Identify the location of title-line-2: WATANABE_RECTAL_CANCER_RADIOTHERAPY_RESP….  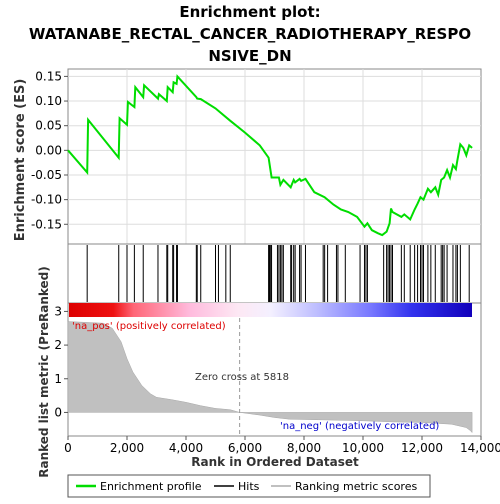
(250, 34).